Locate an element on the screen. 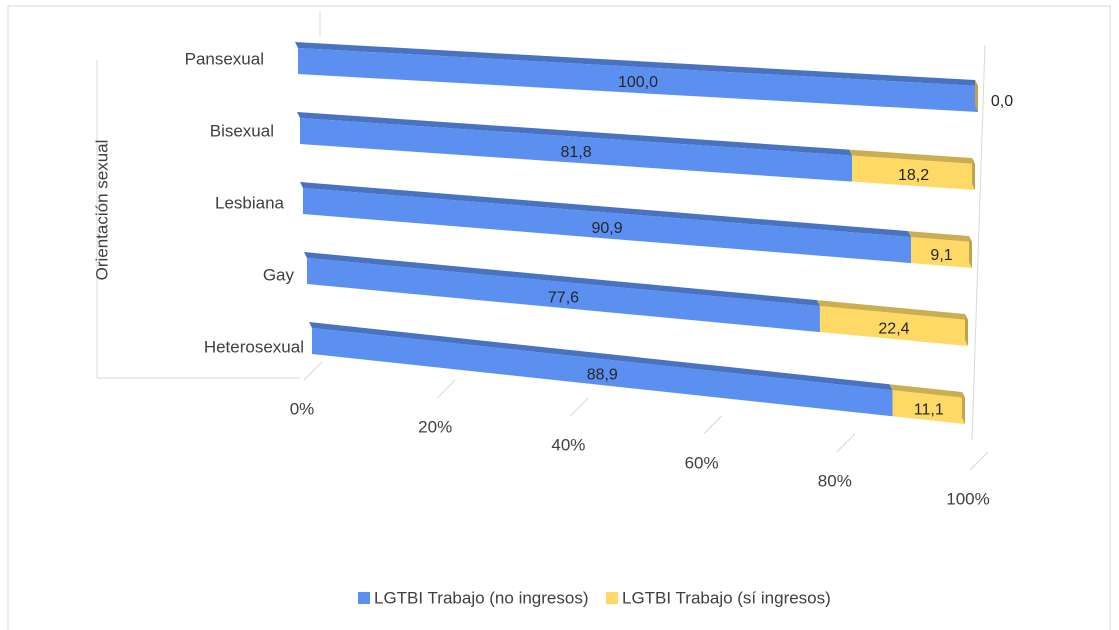 This screenshot has height=630, width=1119. y-axis-title: Orientación sexual is located at coordinates (101, 210).